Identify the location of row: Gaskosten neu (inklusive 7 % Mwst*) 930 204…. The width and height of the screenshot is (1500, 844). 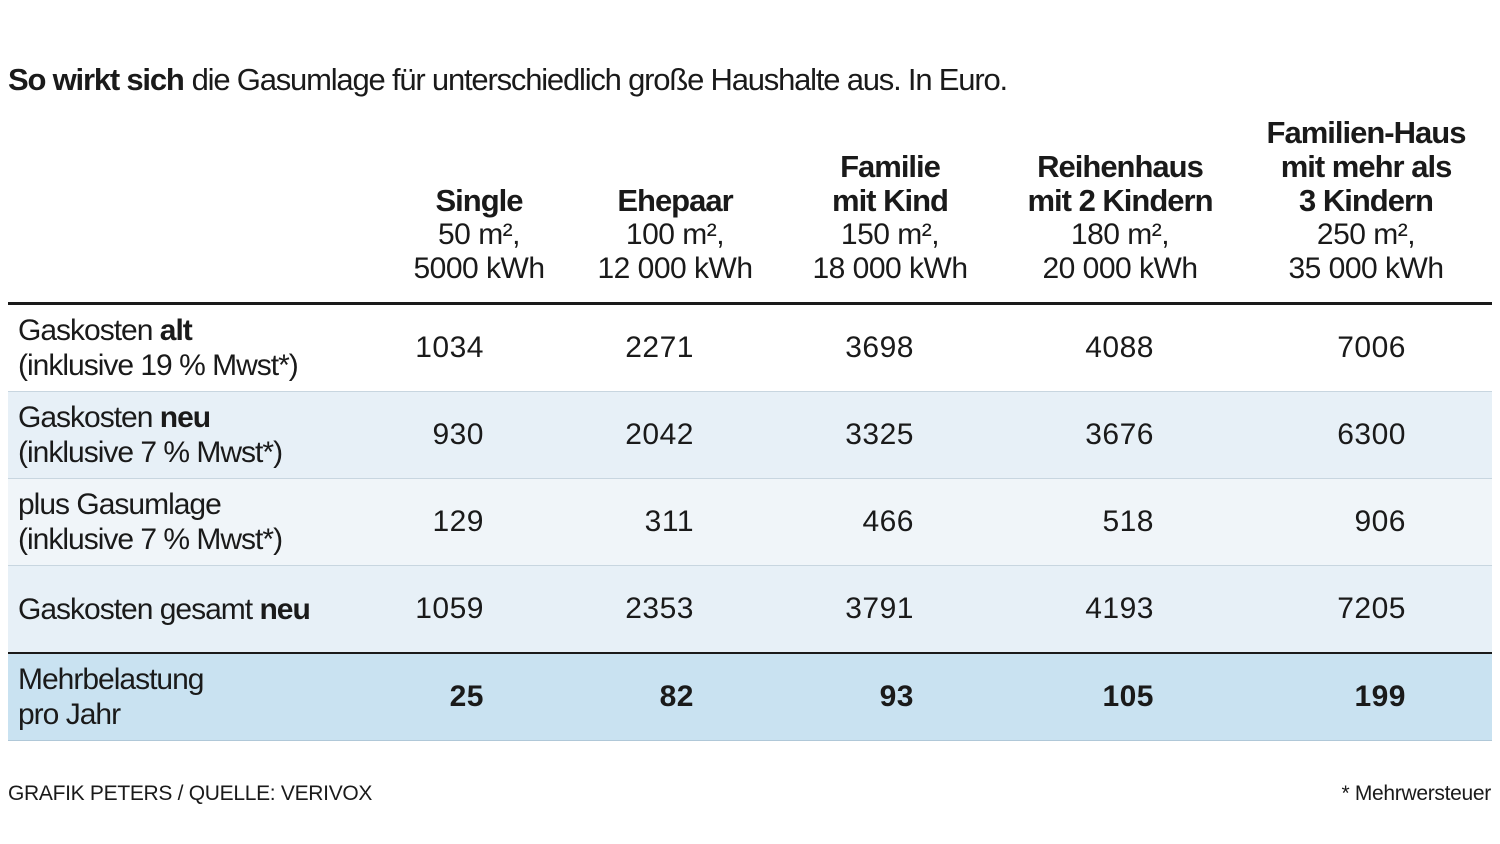
(750, 435).